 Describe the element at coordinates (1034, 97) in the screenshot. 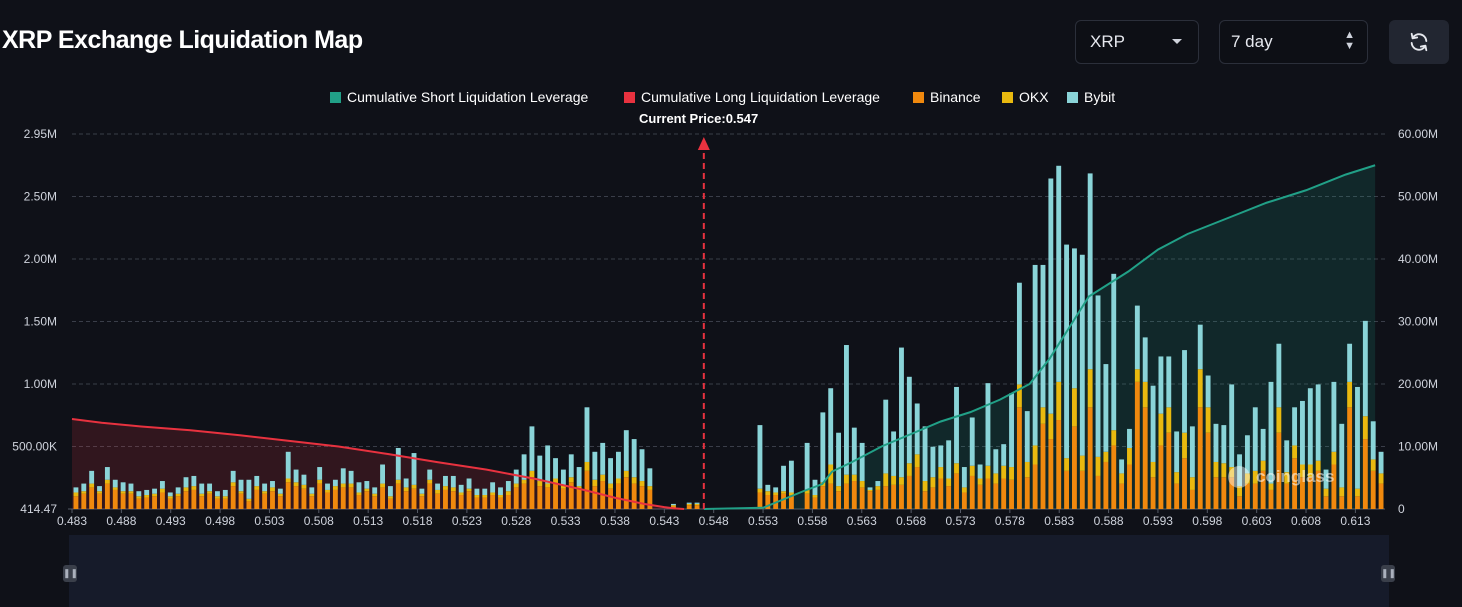

I see `legend-label: OKX` at that location.